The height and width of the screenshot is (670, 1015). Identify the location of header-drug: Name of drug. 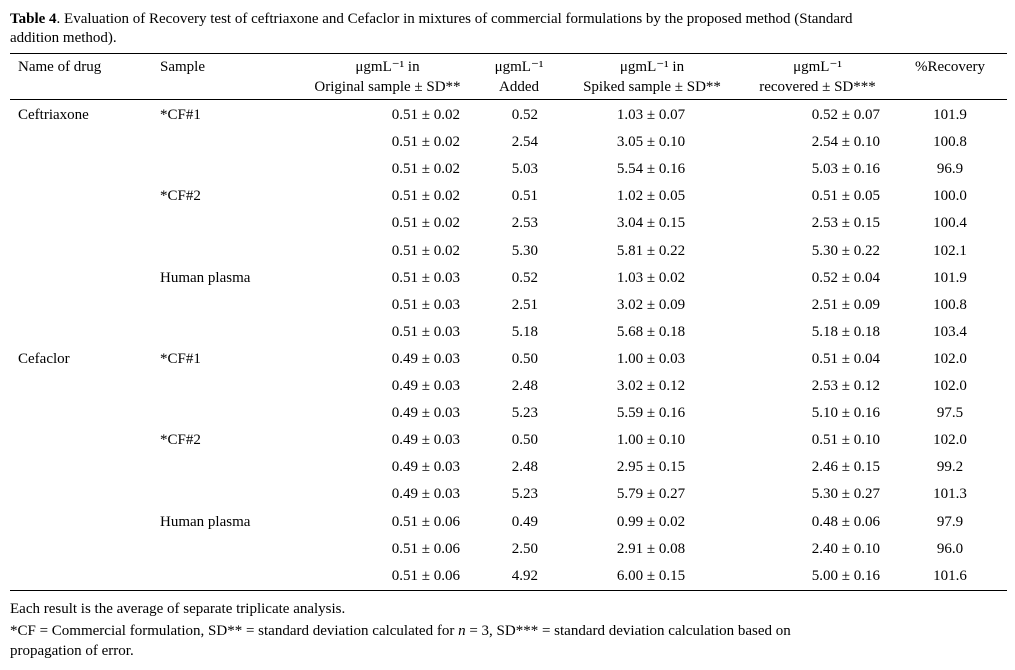
(60, 67).